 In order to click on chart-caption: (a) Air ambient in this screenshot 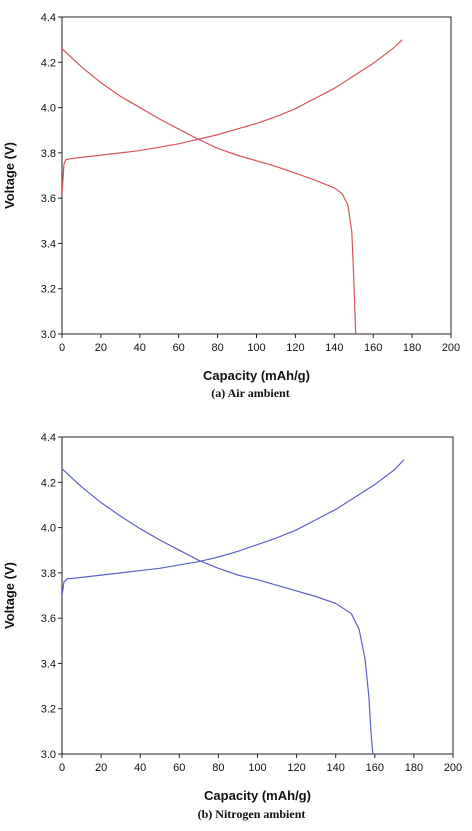, I will do `click(250, 393)`.